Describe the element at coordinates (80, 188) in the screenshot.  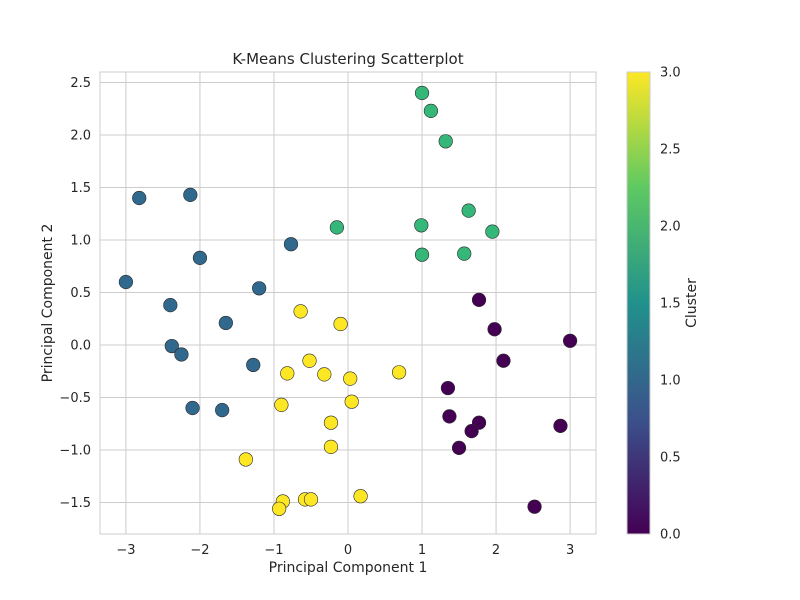
I see `y-tick-label: 1.5` at that location.